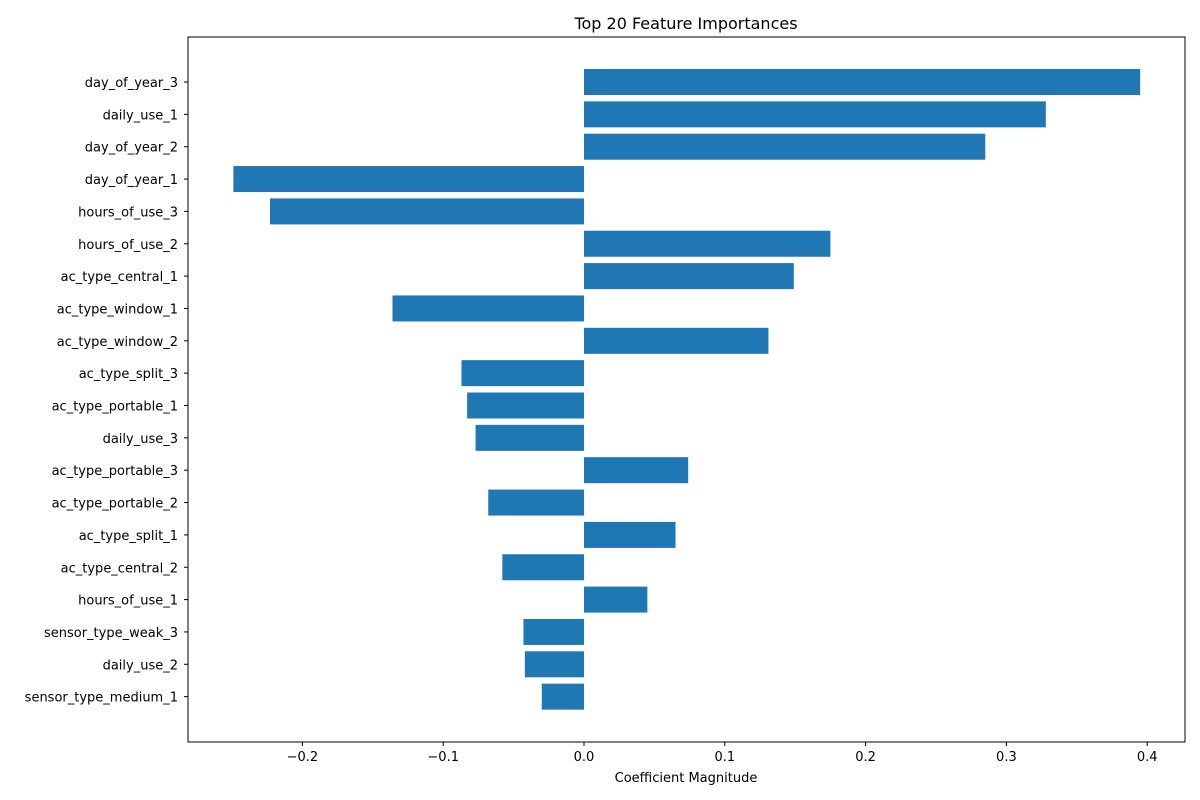 This screenshot has height=800, width=1200. What do you see at coordinates (131, 83) in the screenshot?
I see `y-tick-label: day_of_year_3` at bounding box center [131, 83].